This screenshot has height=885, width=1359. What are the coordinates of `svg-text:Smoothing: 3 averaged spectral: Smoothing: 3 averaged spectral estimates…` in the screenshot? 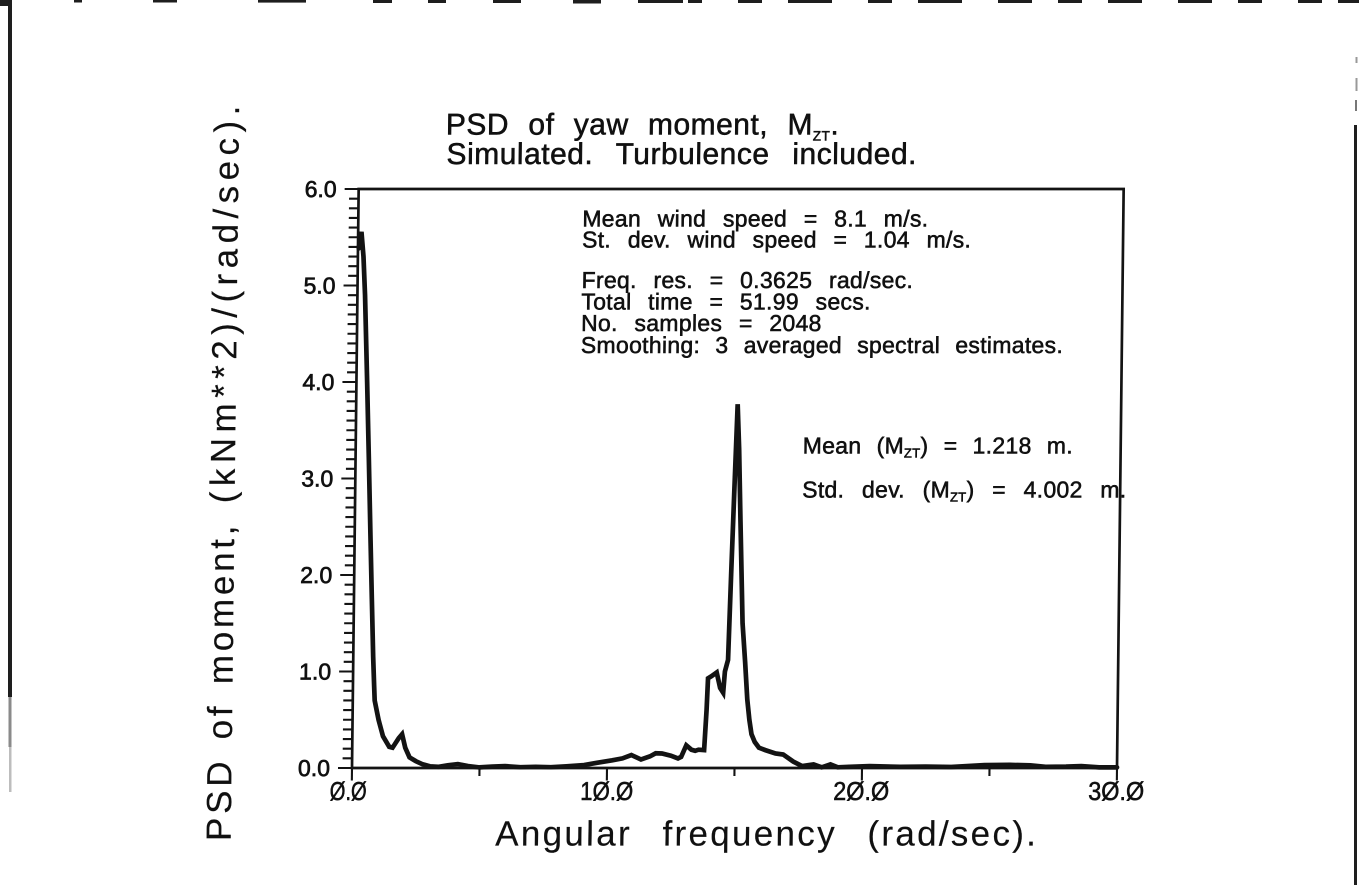 It's located at (822, 345).